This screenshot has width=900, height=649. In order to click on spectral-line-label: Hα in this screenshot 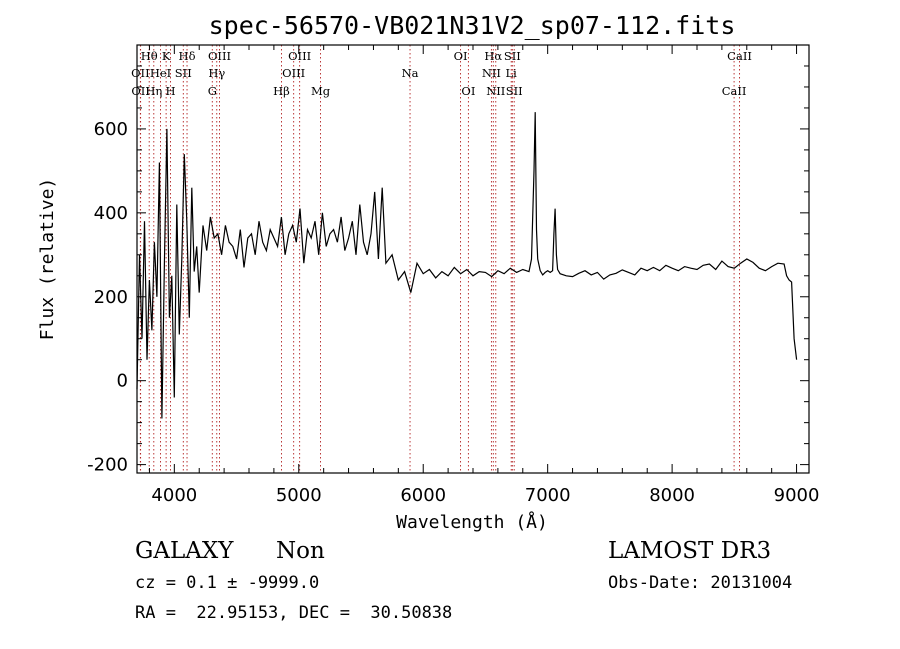, I will do `click(493, 56)`.